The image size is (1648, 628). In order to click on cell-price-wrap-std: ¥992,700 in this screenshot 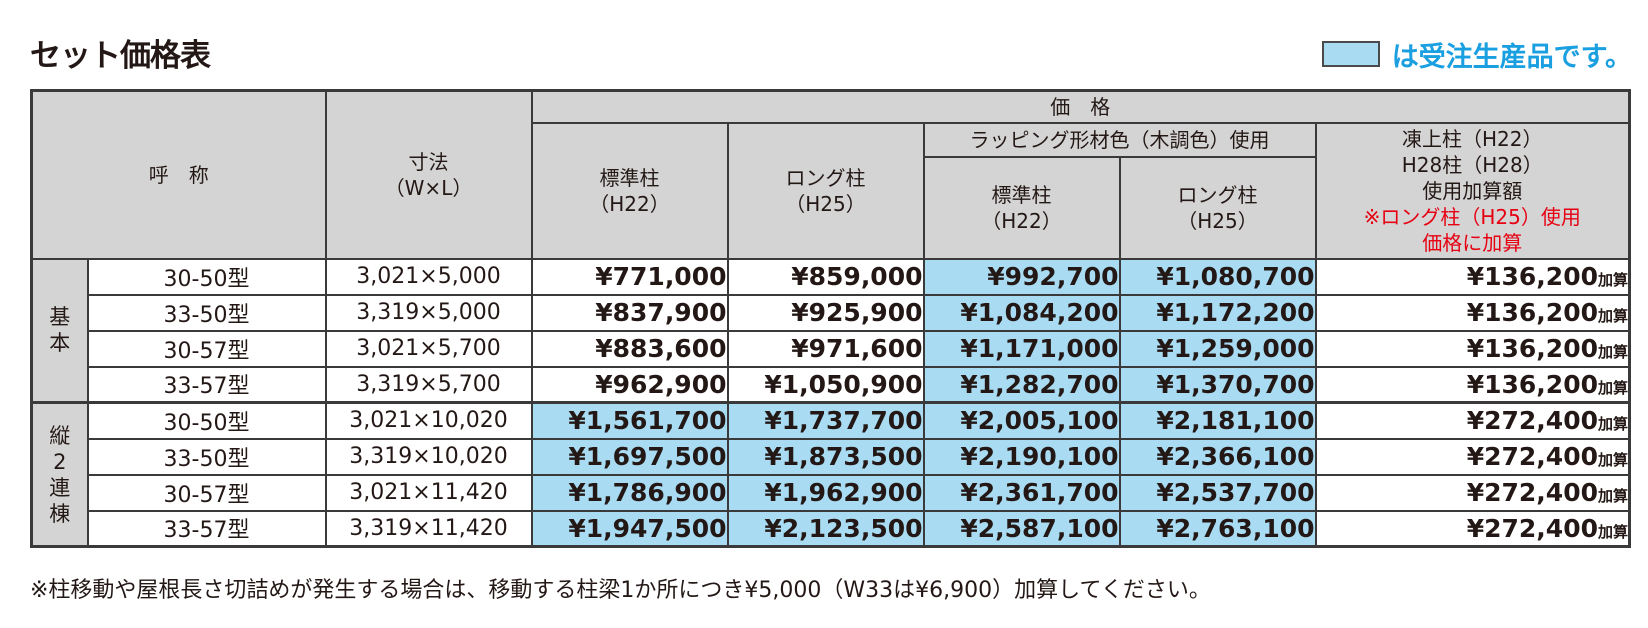, I will do `click(1021, 276)`.